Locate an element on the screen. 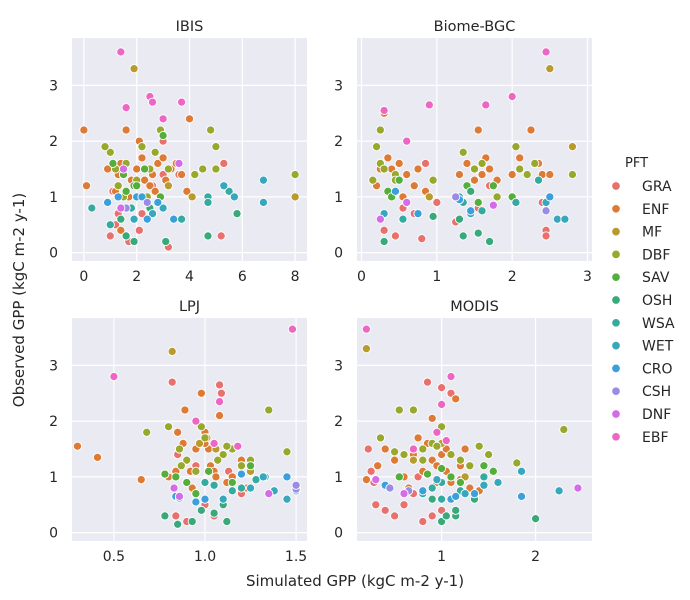  series-osh is located at coordinates (484, 510).